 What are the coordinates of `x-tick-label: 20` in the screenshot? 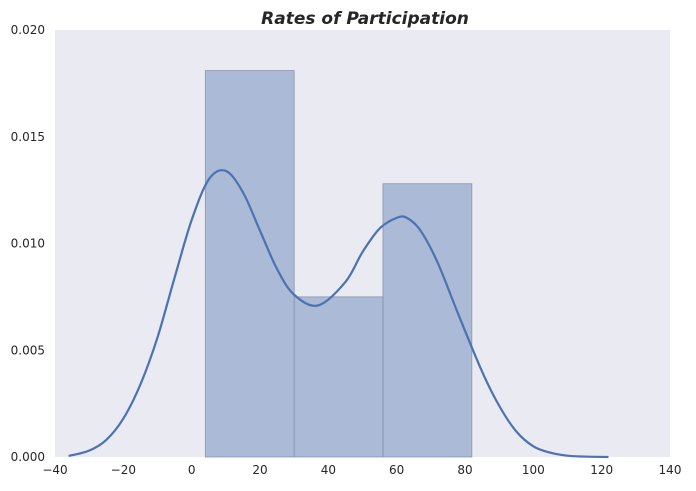 It's located at (259, 470).